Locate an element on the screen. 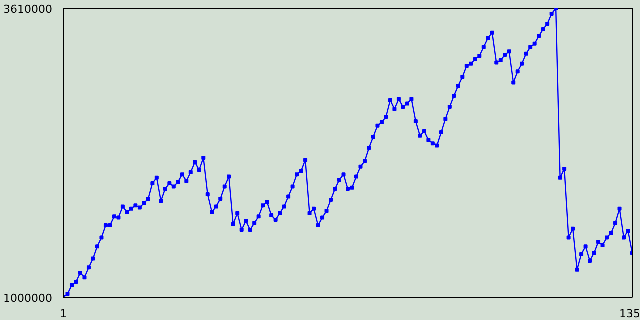 The height and width of the screenshot is (320, 640). x-tick-label: 135 is located at coordinates (630, 314).